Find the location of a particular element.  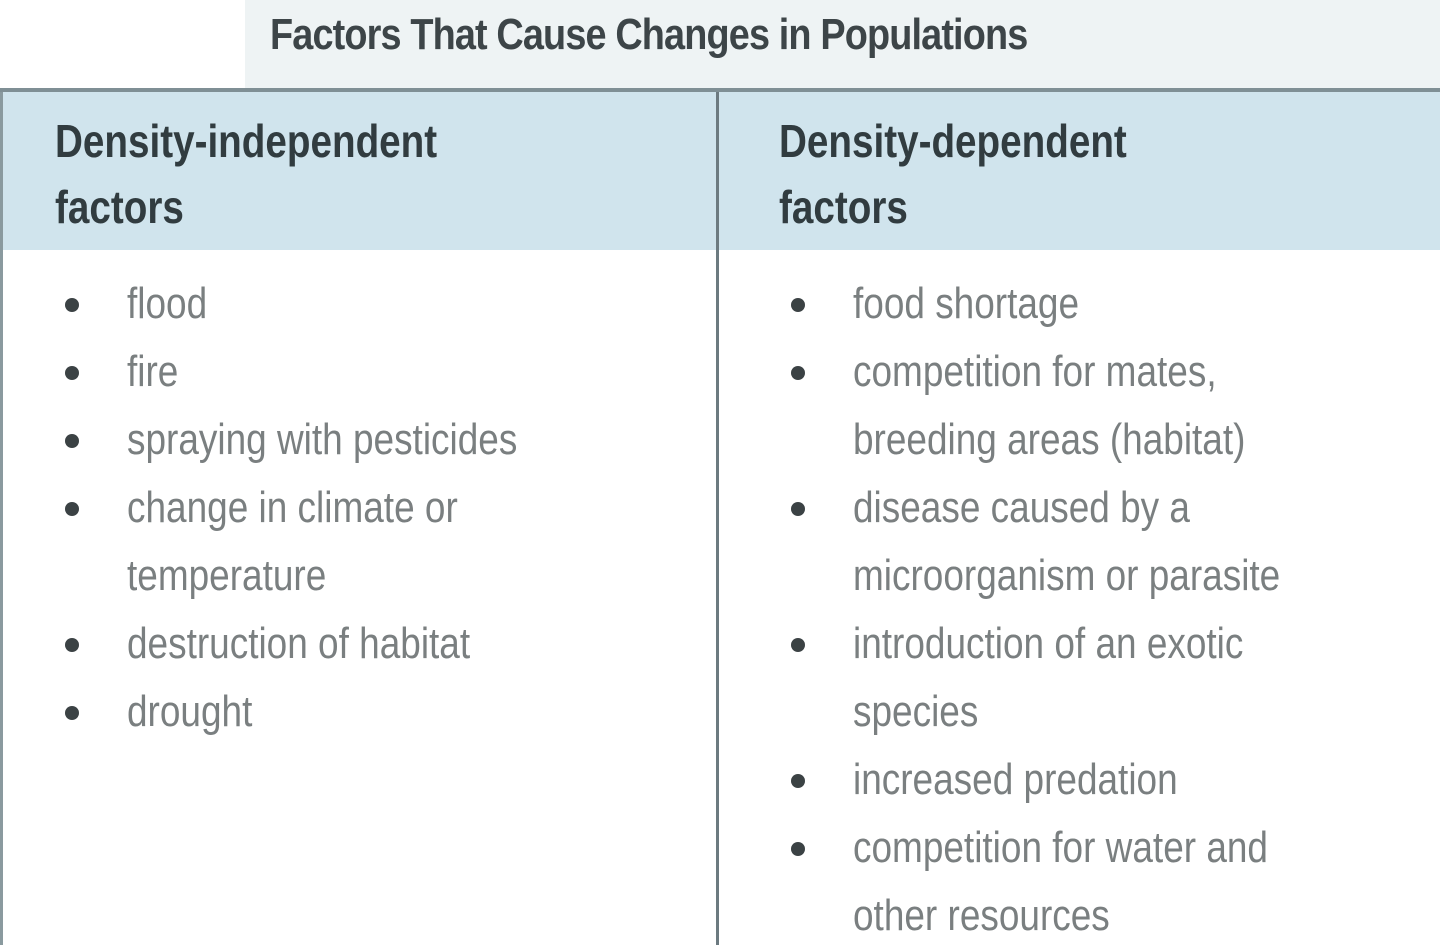

list-item: flood is located at coordinates (388, 304).